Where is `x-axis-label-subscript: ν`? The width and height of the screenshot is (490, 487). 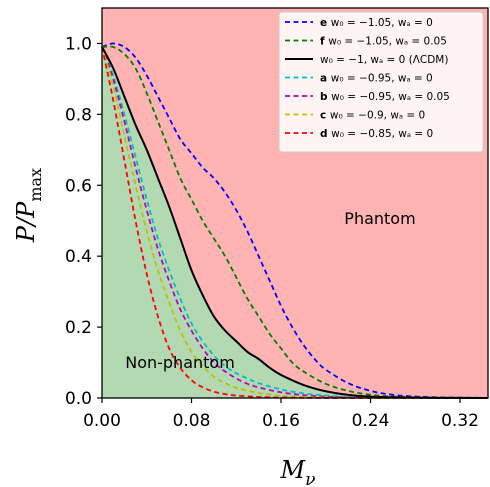 x-axis-label-subscript: ν is located at coordinates (310, 478).